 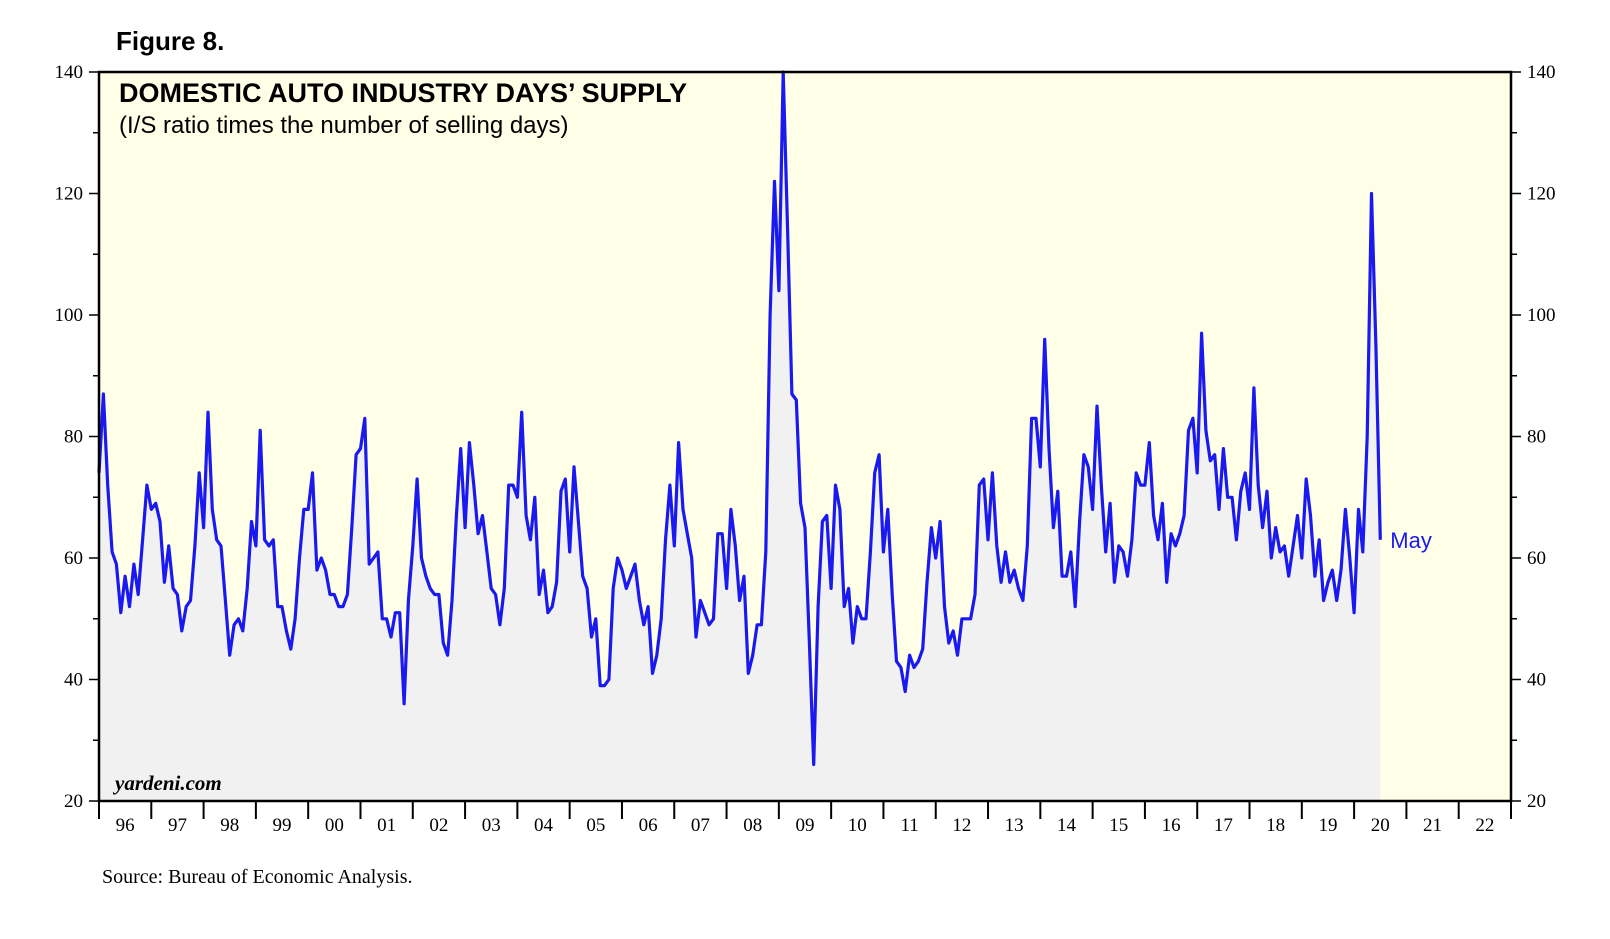 What do you see at coordinates (1380, 825) in the screenshot?
I see `x-tick-label: 20` at bounding box center [1380, 825].